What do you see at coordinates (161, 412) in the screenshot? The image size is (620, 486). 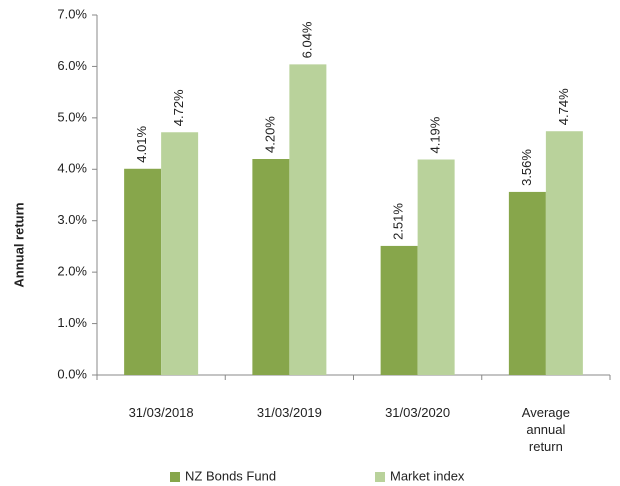 I see `x-tick-label: 31/03/2018` at bounding box center [161, 412].